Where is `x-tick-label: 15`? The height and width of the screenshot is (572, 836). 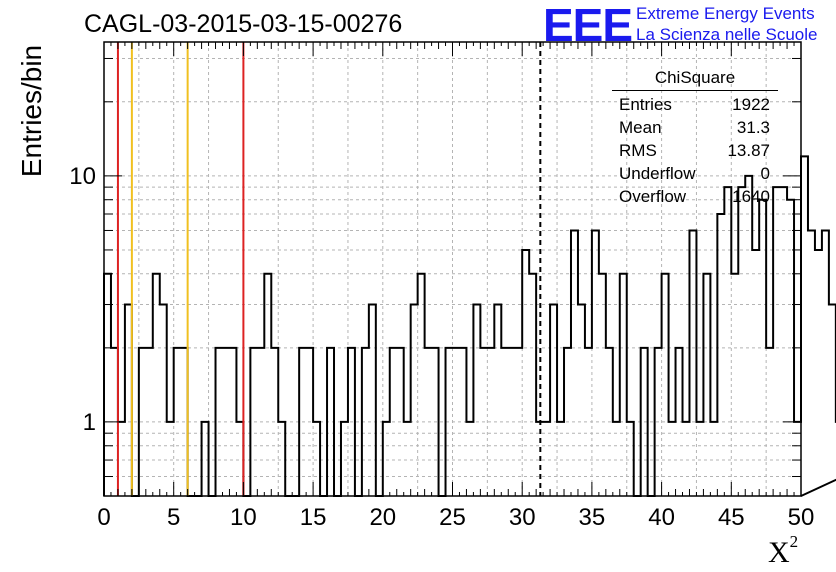 x-tick-label: 15 is located at coordinates (313, 517).